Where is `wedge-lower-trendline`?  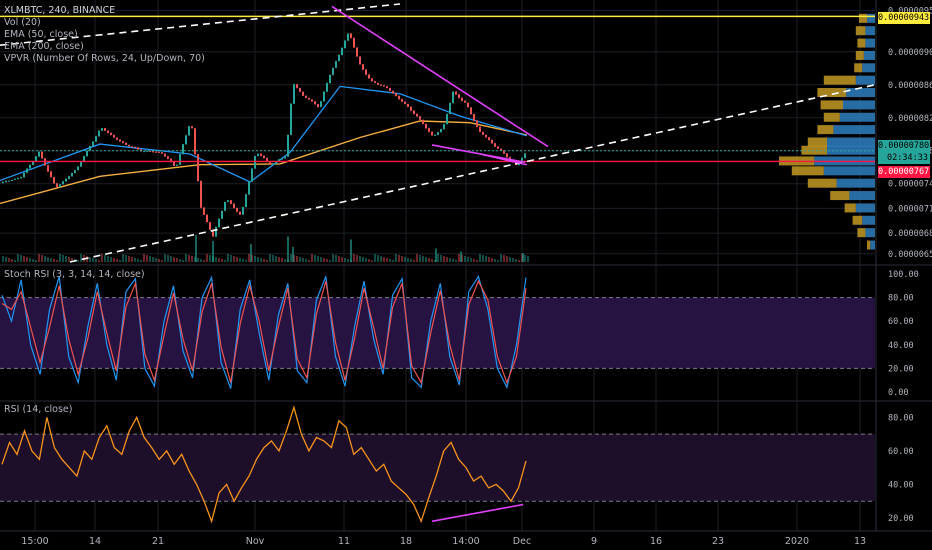
wedge-lower-trendline is located at coordinates (503, 159).